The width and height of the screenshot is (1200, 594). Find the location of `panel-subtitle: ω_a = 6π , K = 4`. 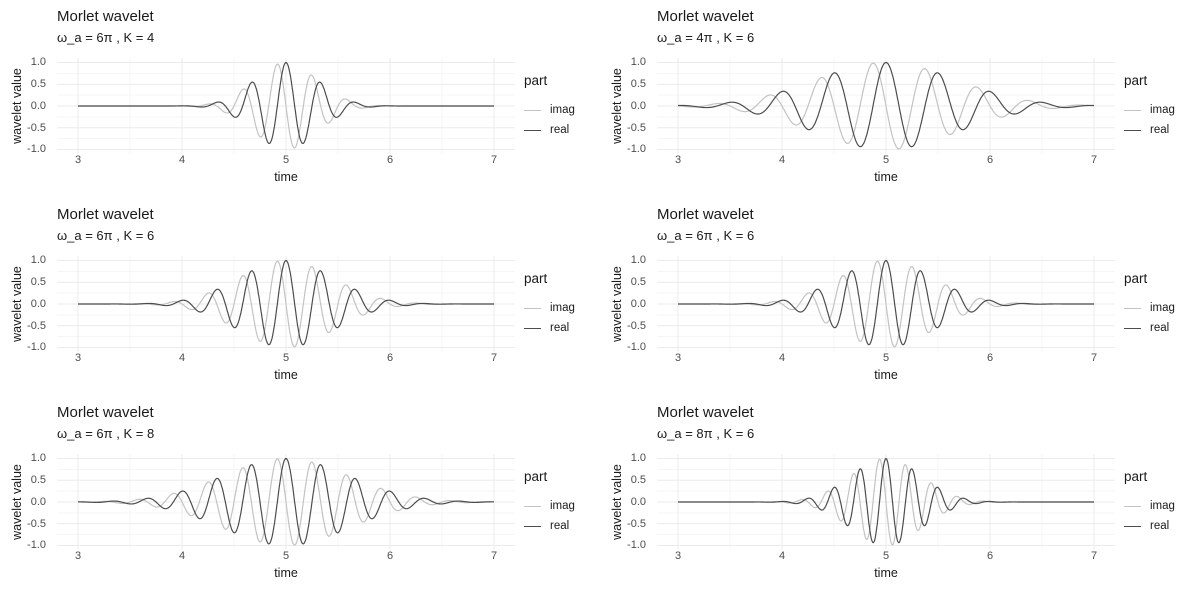

panel-subtitle: ω_a = 6π , K = 4 is located at coordinates (106, 37).